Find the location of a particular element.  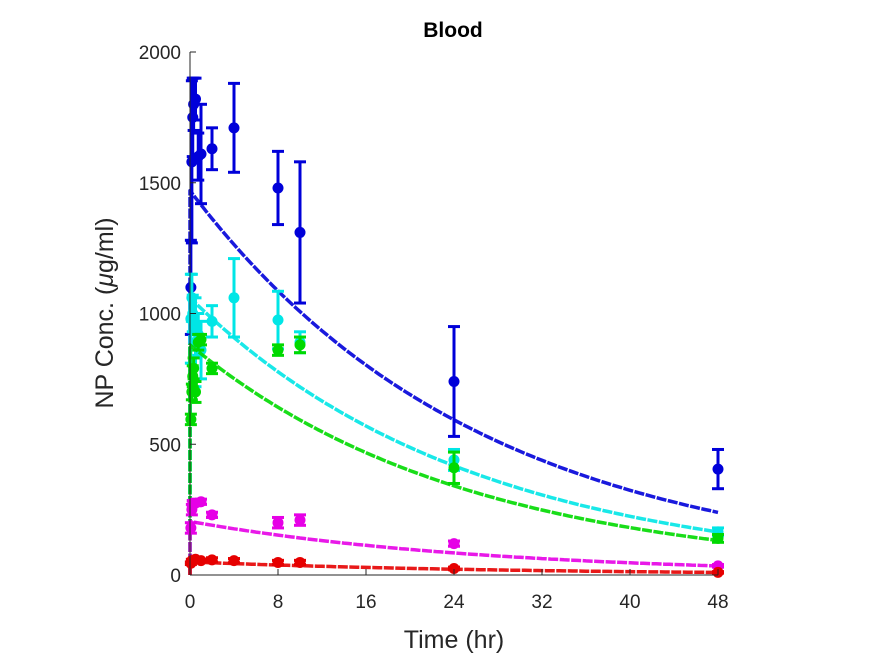

y-axis-label: NP Conc. (μg/ml) is located at coordinates (105, 312).